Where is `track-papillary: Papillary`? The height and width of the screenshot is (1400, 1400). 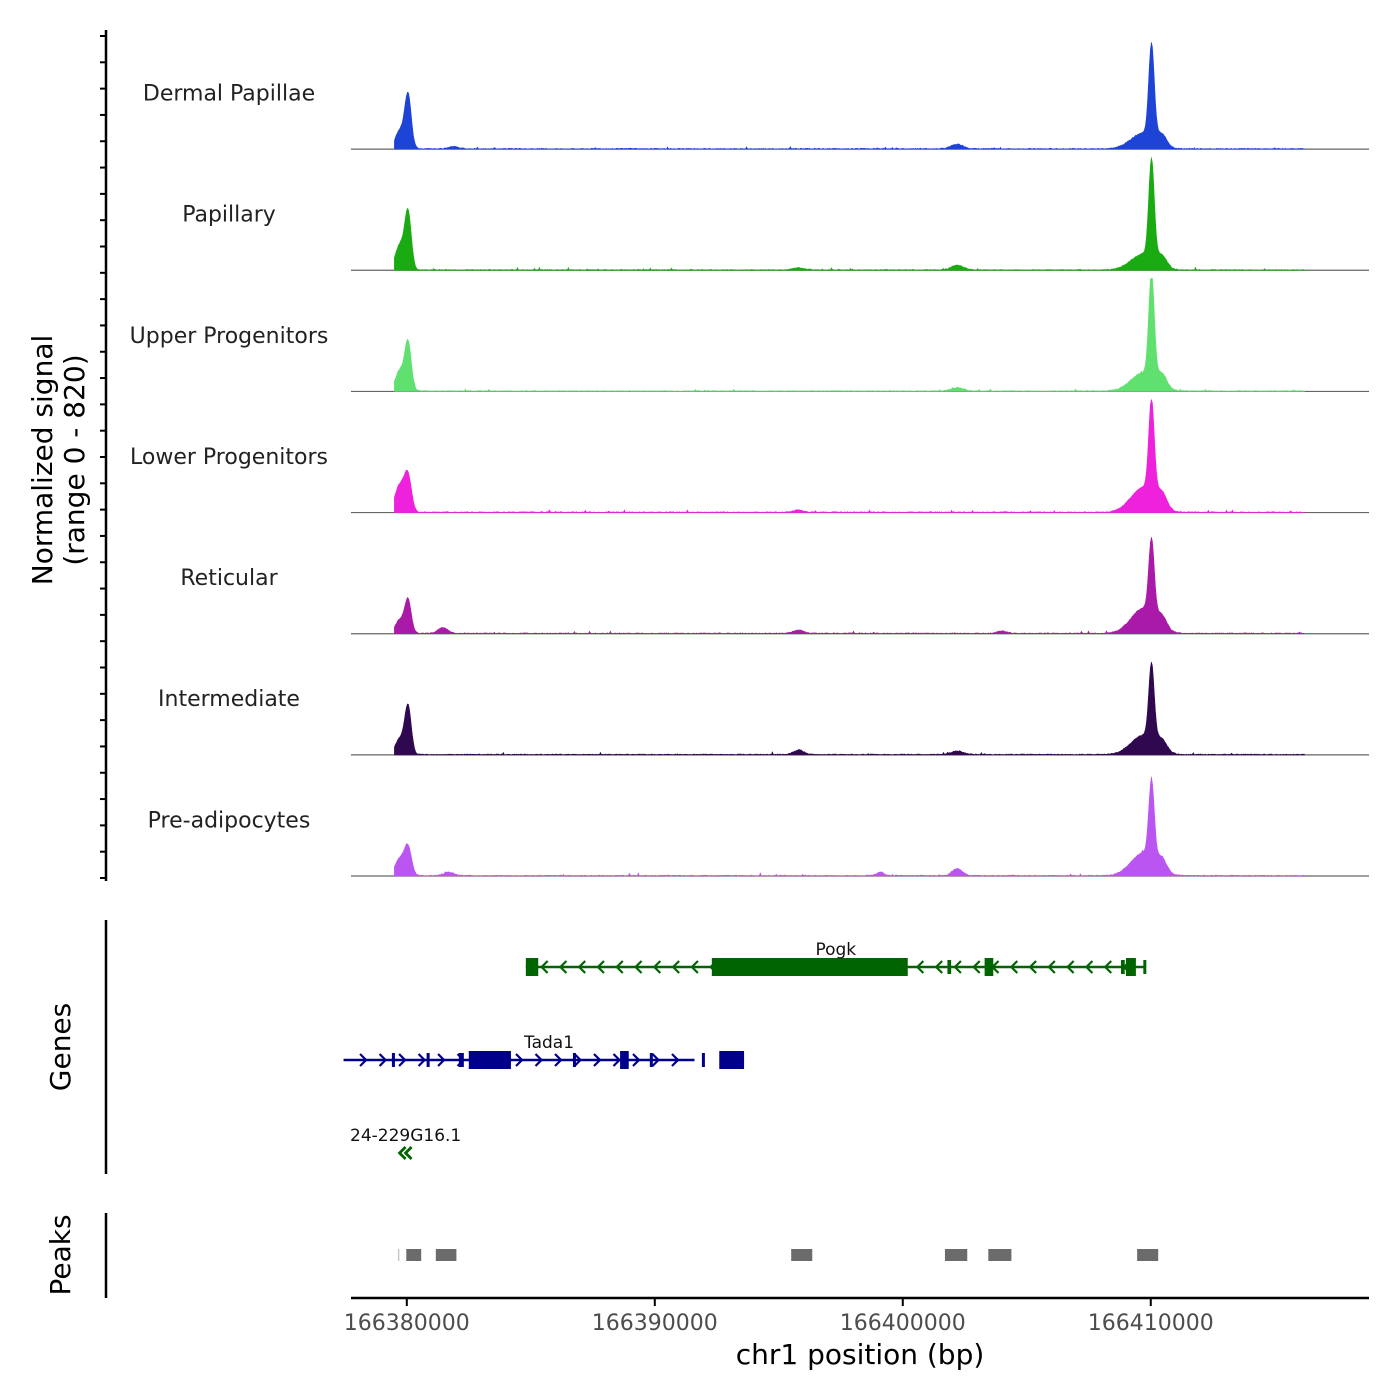 track-papillary: Papillary is located at coordinates (775, 214).